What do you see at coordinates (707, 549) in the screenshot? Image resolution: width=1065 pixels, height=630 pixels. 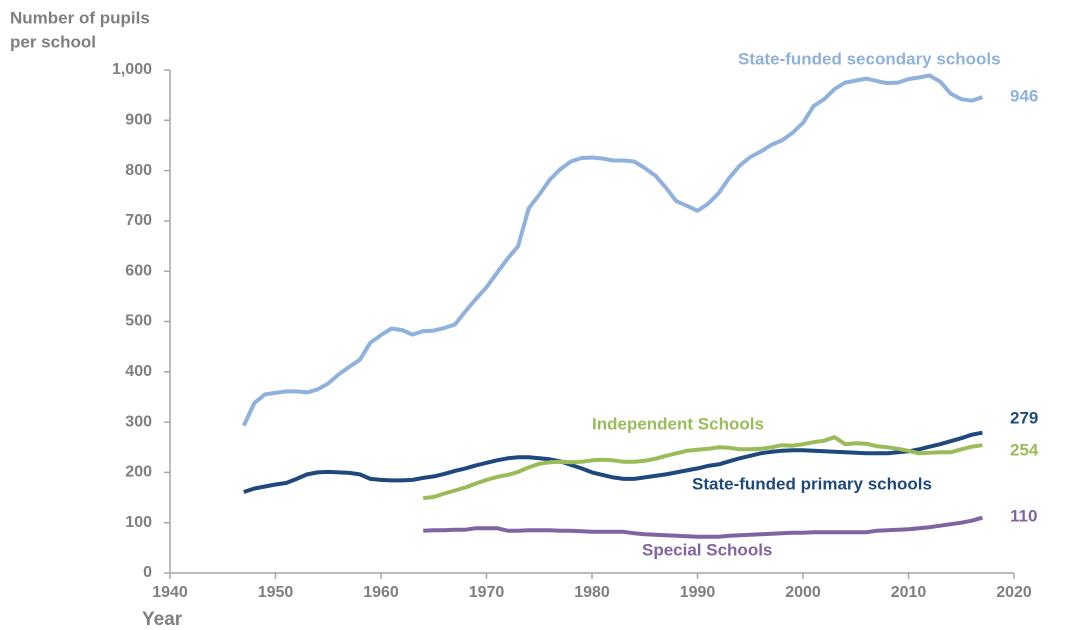 I see `series-label: Special Schools` at bounding box center [707, 549].